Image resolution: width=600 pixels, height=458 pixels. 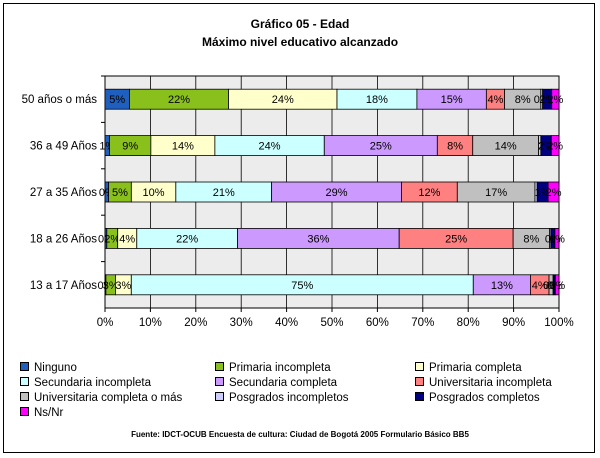 I want to click on data-label: 10%, so click(x=154, y=193).